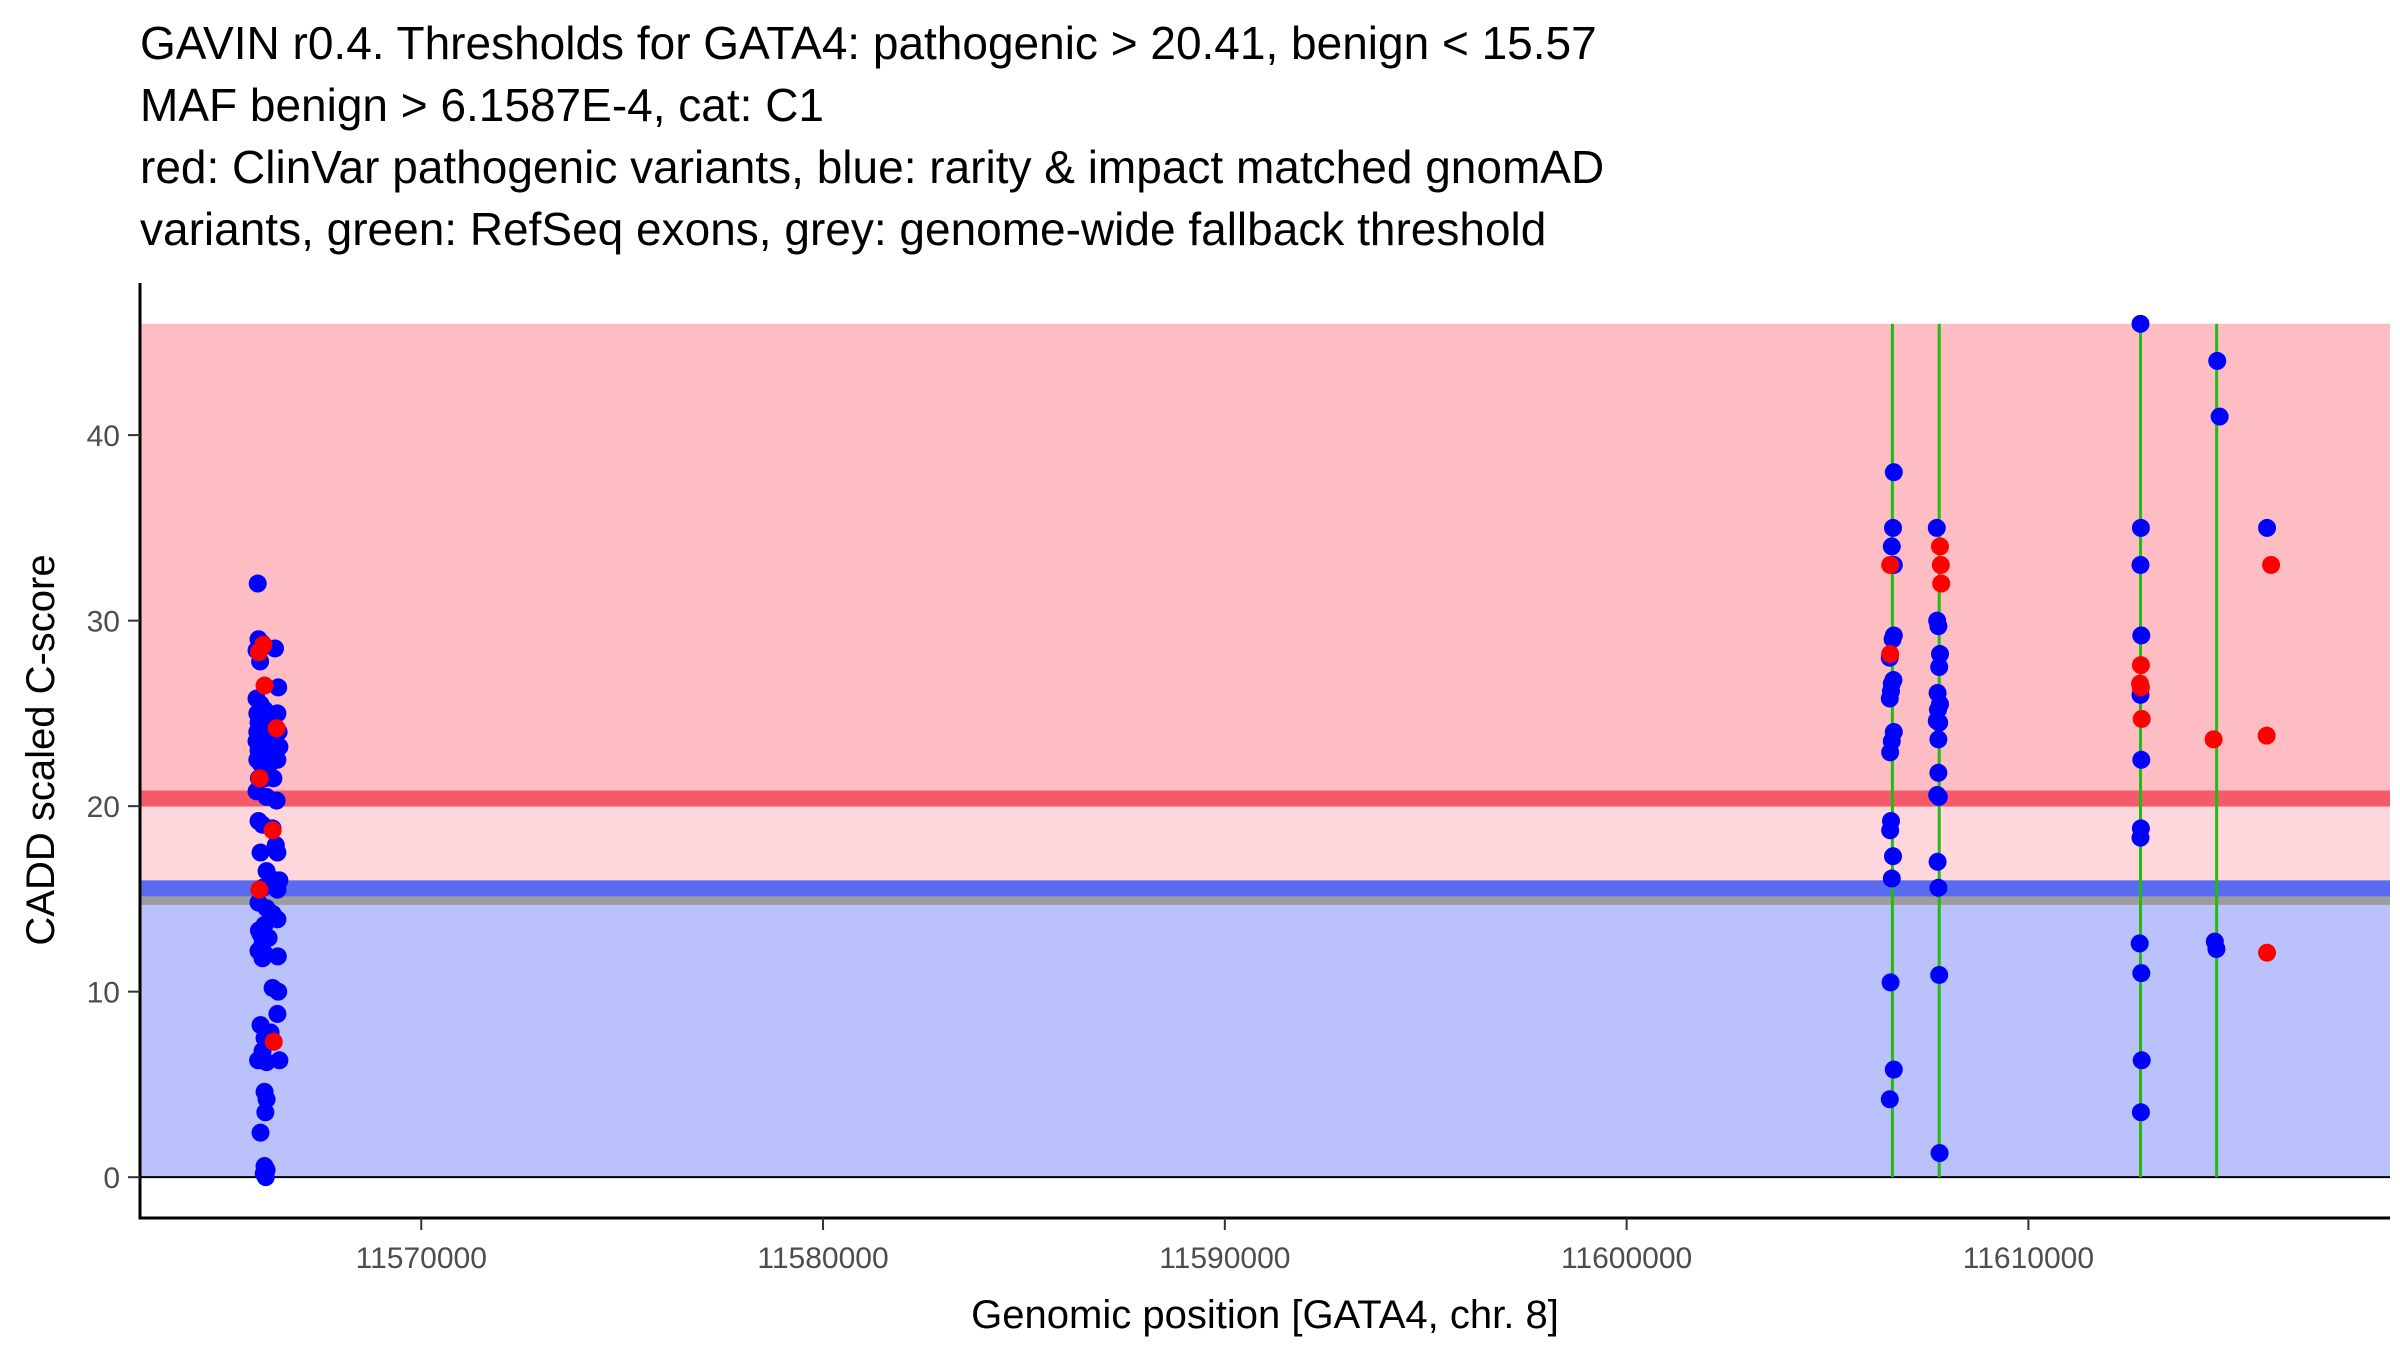 The image size is (2400, 1350). I want to click on x-axis-title: Genomic position [GATA4, chr. 8], so click(1265, 1315).